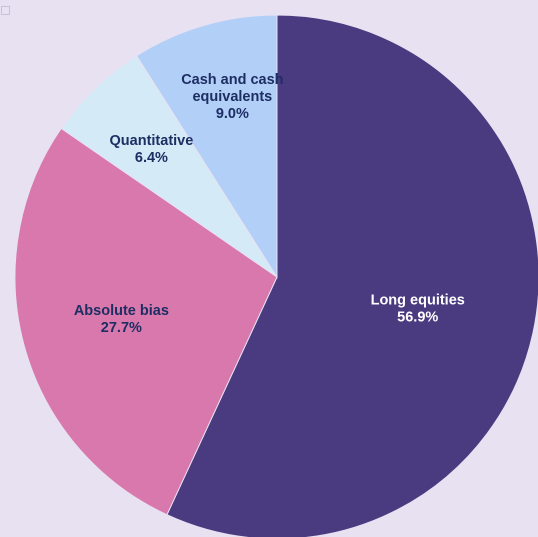  What do you see at coordinates (232, 80) in the screenshot?
I see `slice-name-cash-and-cash-equivalents: Cash and cash` at bounding box center [232, 80].